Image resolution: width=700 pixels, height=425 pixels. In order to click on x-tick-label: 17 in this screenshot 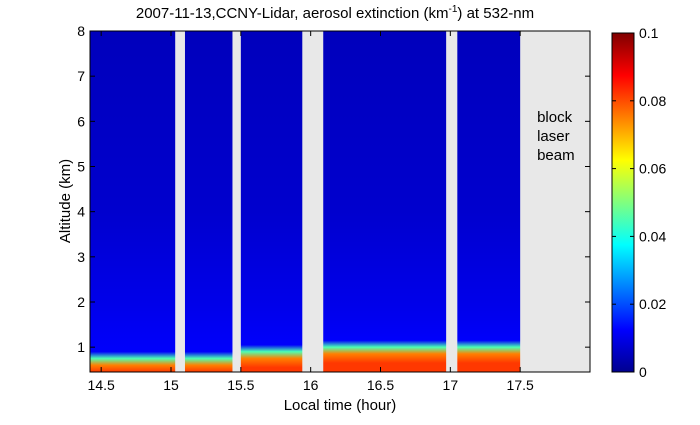, I will do `click(451, 385)`.